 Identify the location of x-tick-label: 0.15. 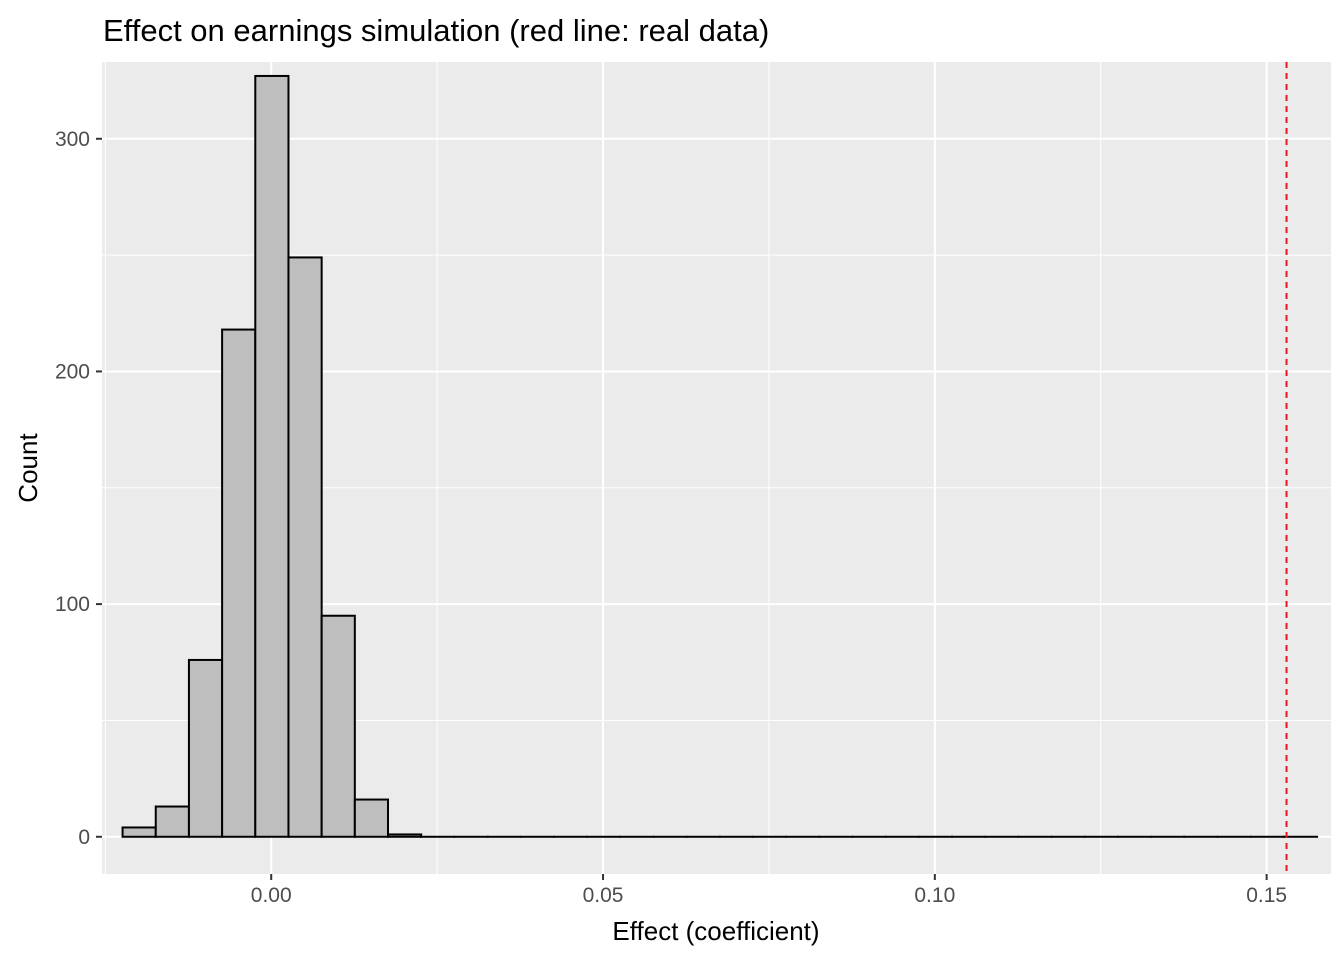
(1266, 895).